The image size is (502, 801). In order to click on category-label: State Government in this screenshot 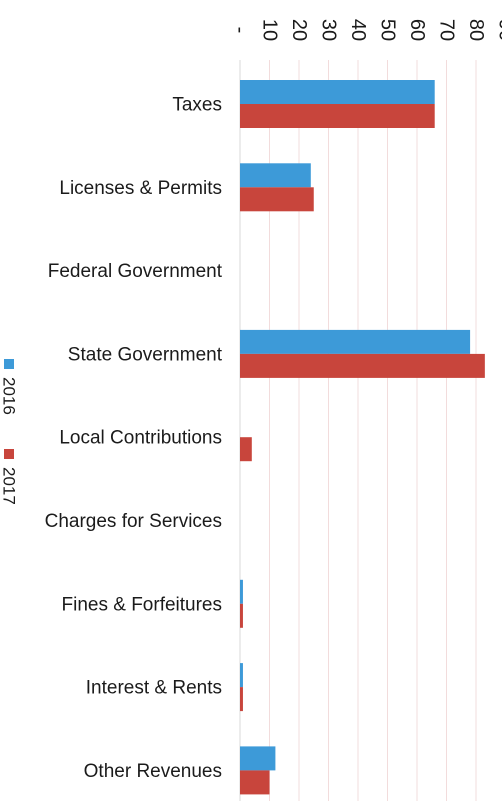, I will do `click(145, 354)`.